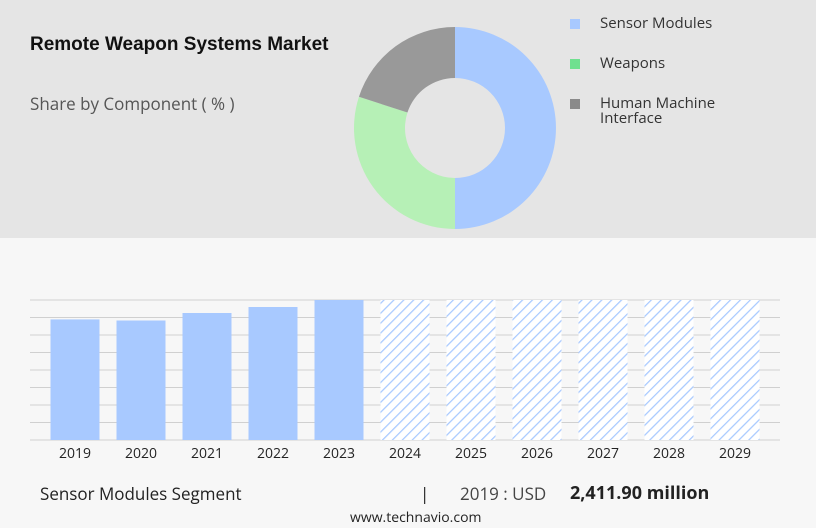 This screenshot has height=528, width=816. Describe the element at coordinates (132, 103) in the screenshot. I see `chart-subtitle: Share by Component ( % )` at that location.